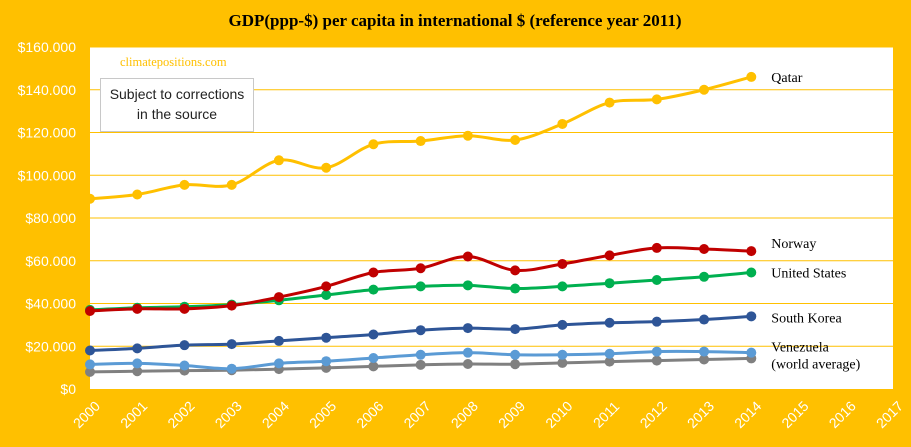 The width and height of the screenshot is (911, 447). I want to click on series-venezuela, so click(421, 360).